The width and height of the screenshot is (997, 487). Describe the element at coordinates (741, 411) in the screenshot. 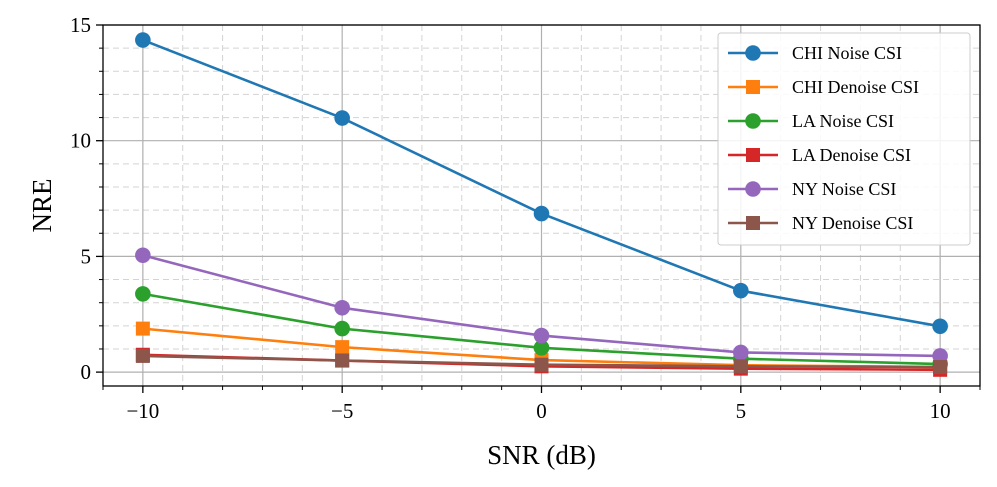

I see `x-tick-label: 5` at that location.